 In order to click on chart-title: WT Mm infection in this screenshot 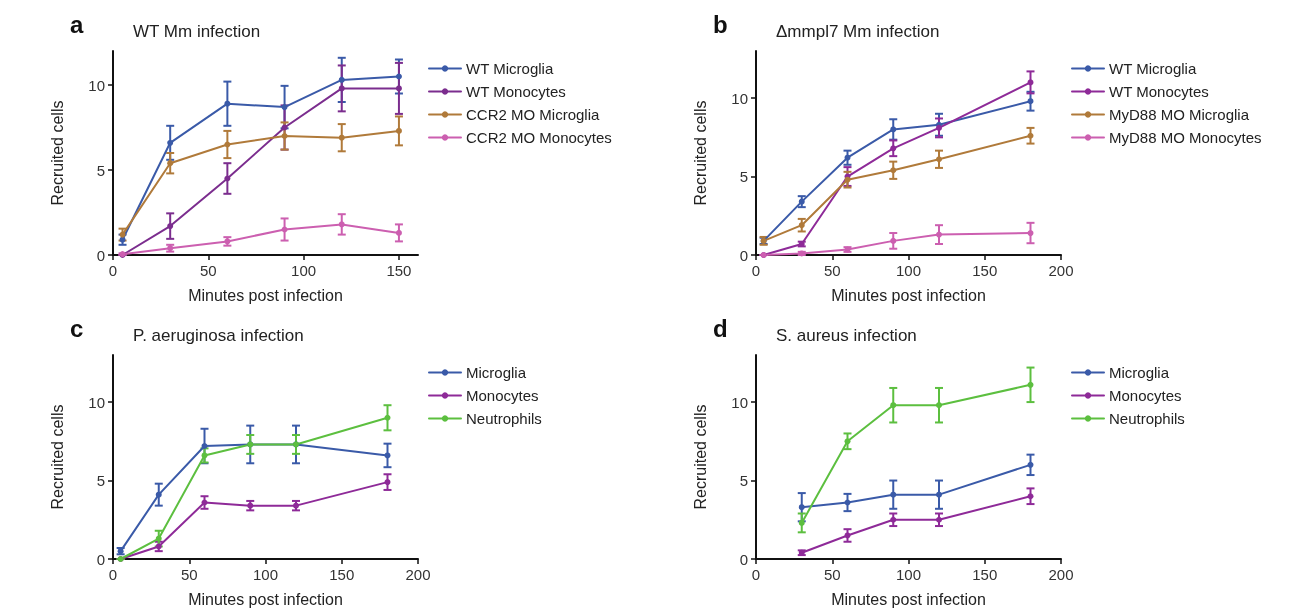, I will do `click(197, 31)`.